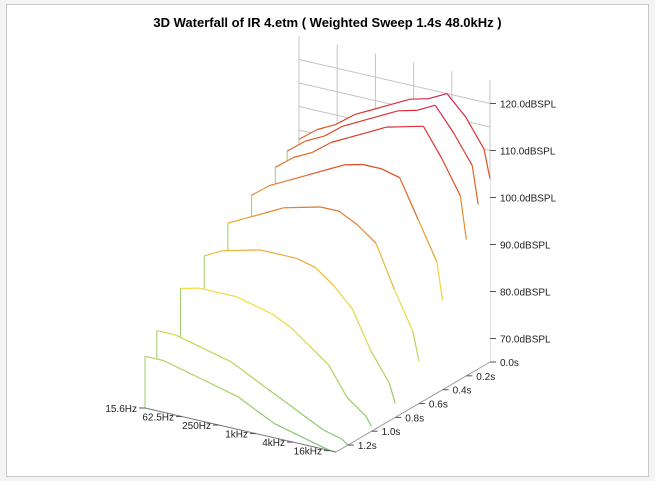 The image size is (655, 481). Describe the element at coordinates (121, 409) in the screenshot. I see `freq-tick-label: 15.6Hz` at that location.